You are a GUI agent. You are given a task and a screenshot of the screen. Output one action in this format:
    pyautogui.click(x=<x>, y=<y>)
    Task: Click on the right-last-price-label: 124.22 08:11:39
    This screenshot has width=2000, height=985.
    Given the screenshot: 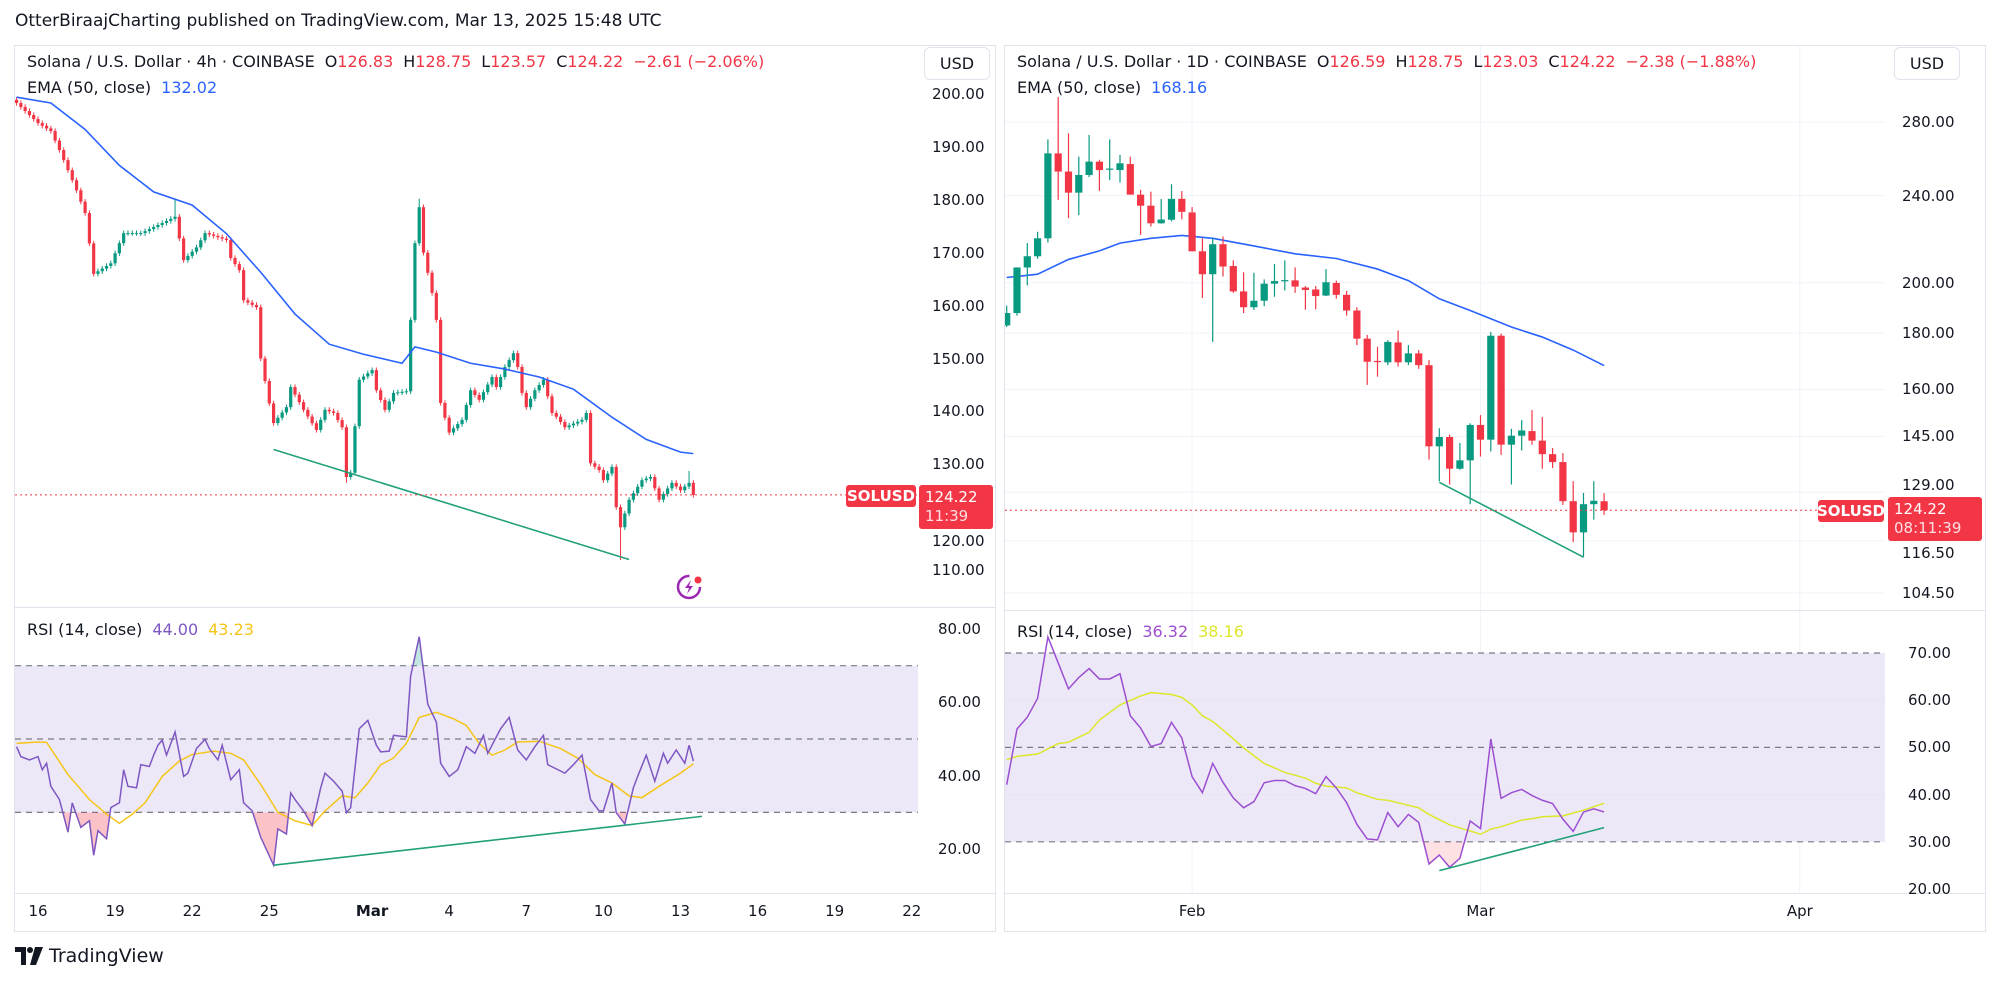 What is the action you would take?
    pyautogui.click(x=1935, y=519)
    